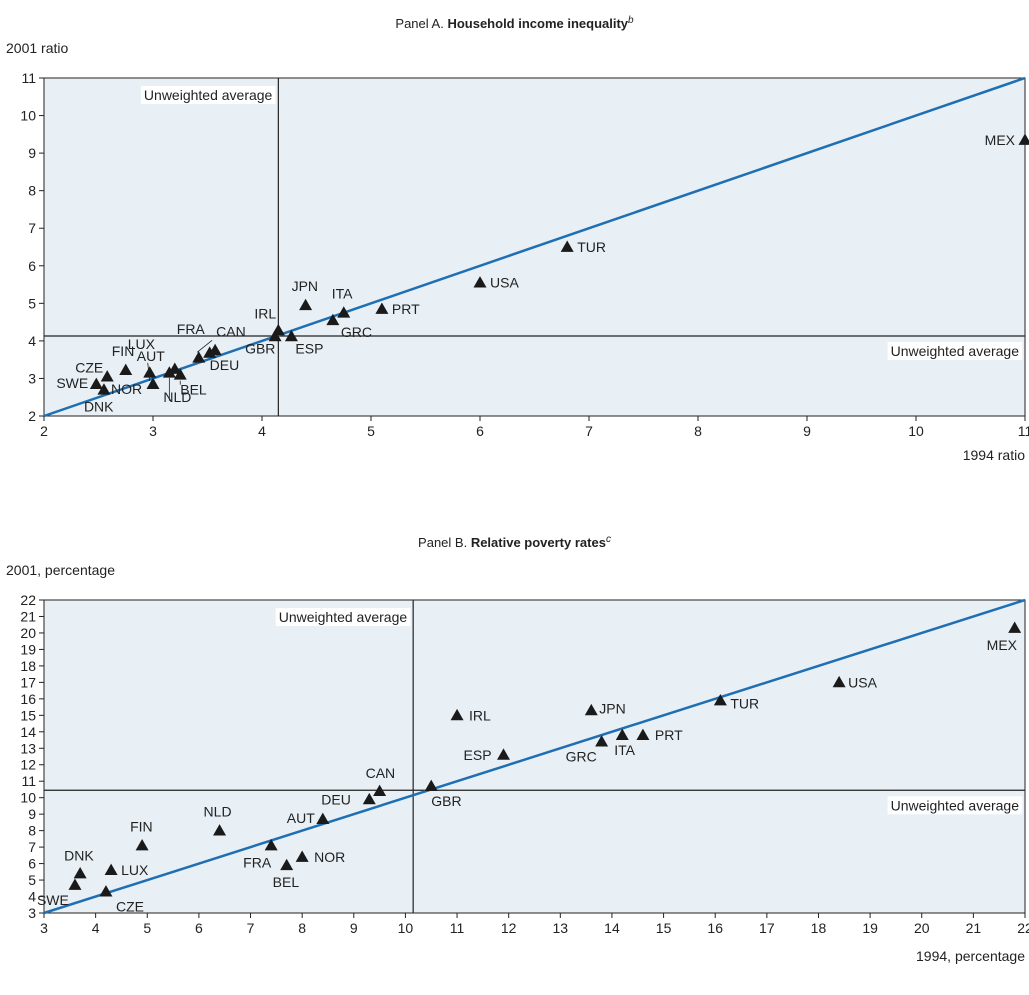 The image size is (1029, 995). What do you see at coordinates (231, 331) in the screenshot?
I see `chart-a-point-label-can: CAN` at bounding box center [231, 331].